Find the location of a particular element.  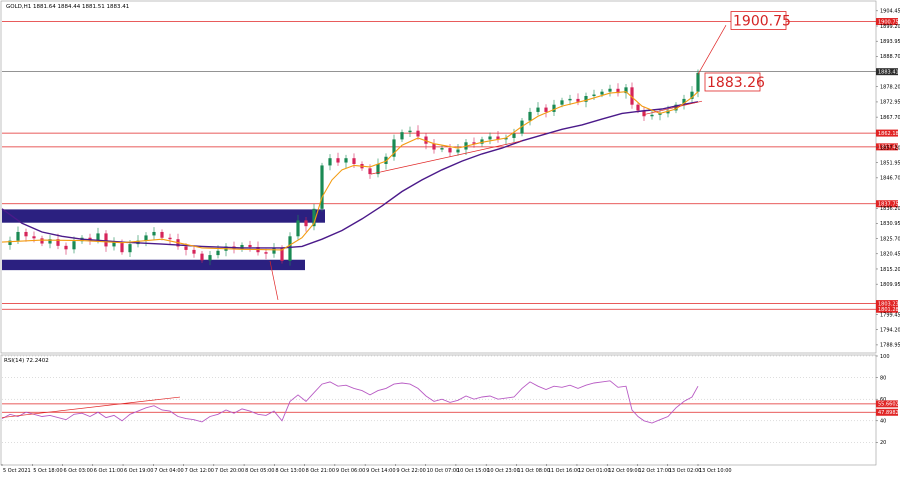

y-tick-label: 1904.45 is located at coordinates (890, 12).